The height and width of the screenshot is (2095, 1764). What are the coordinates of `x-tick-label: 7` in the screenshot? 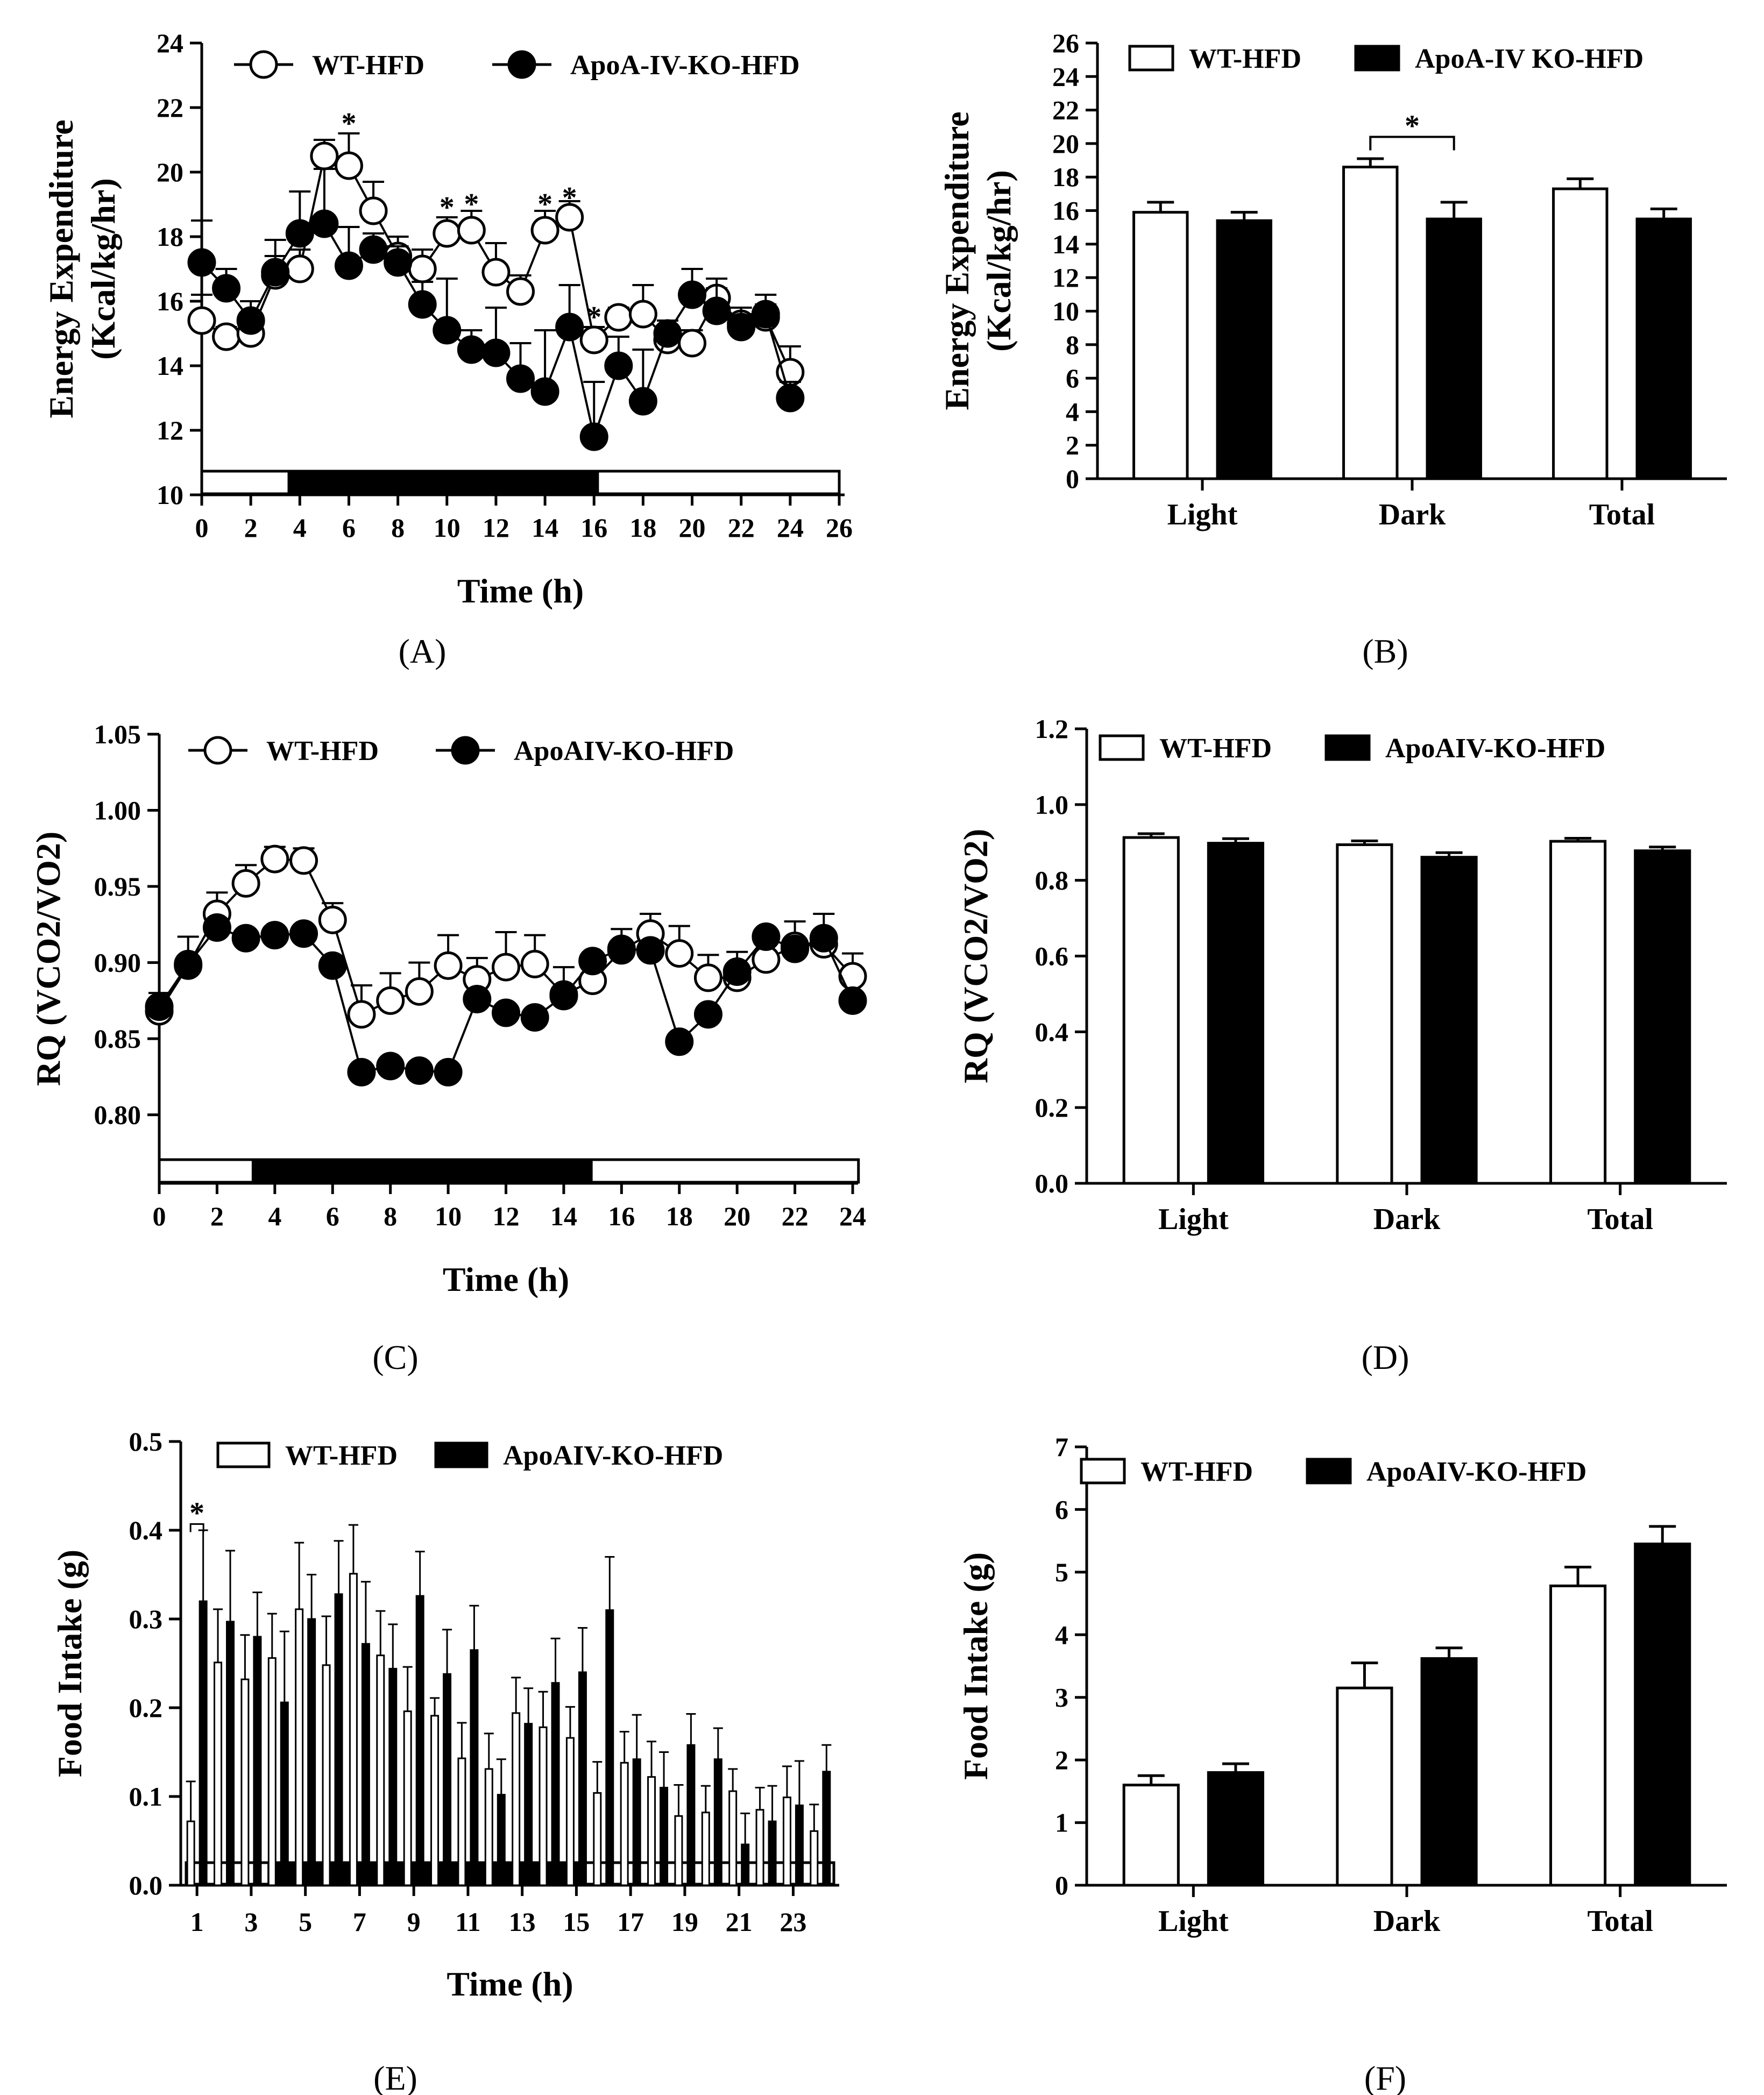 It's located at (359, 1922).